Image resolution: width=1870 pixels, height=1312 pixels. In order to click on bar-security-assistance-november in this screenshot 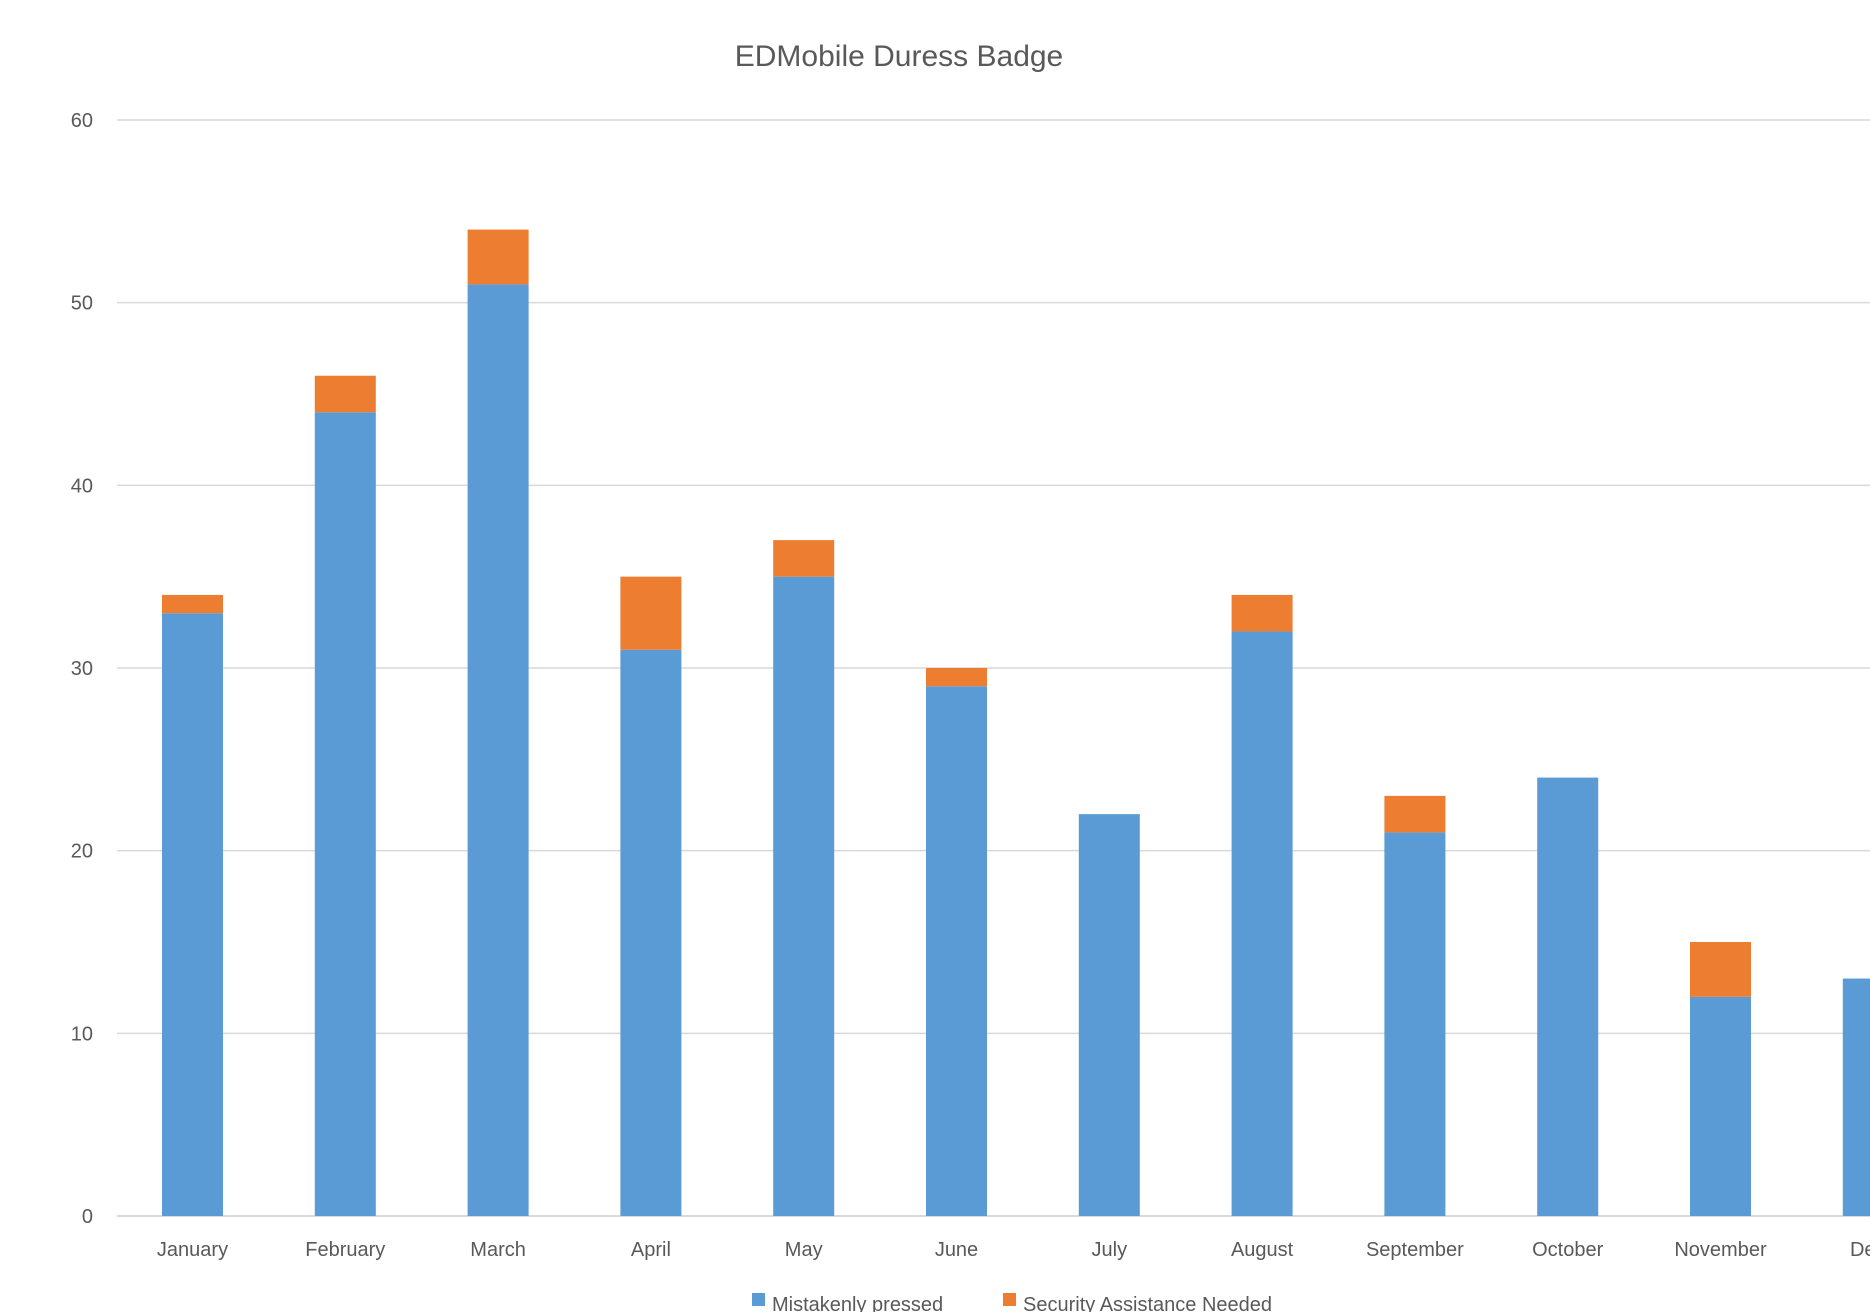, I will do `click(1720, 969)`.